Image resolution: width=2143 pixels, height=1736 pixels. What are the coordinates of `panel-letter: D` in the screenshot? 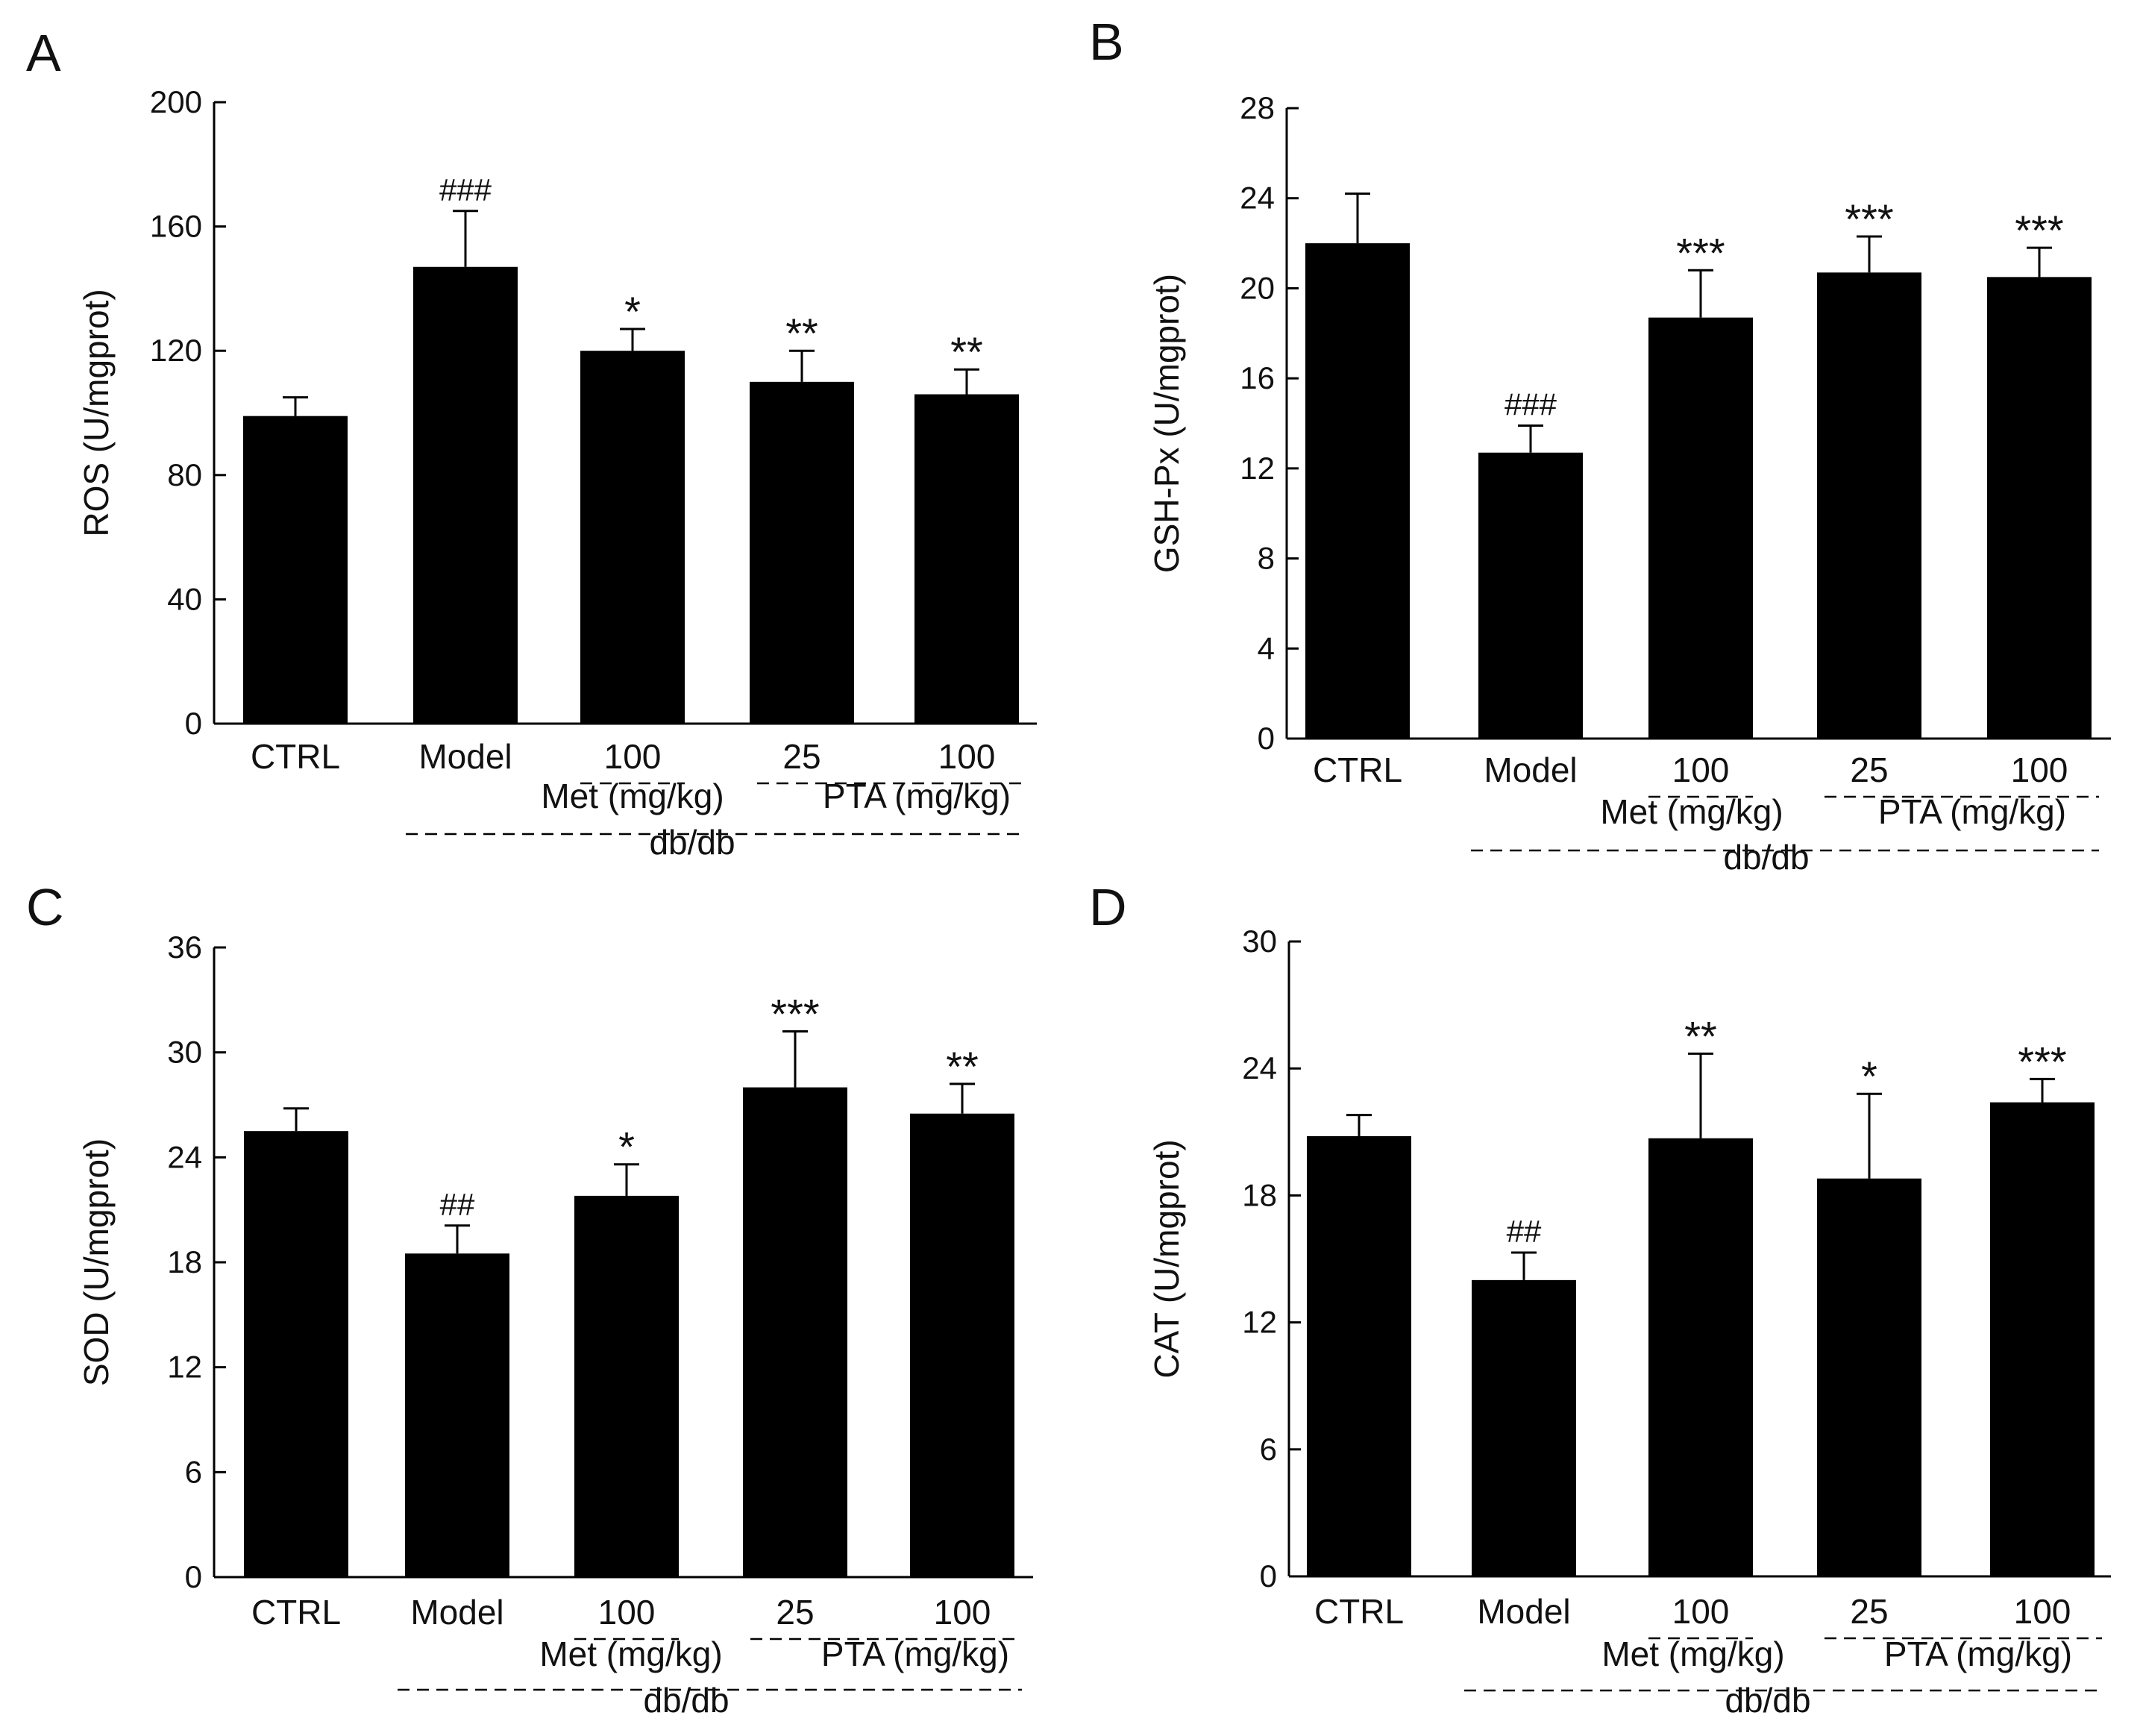 It's located at (1108, 907).